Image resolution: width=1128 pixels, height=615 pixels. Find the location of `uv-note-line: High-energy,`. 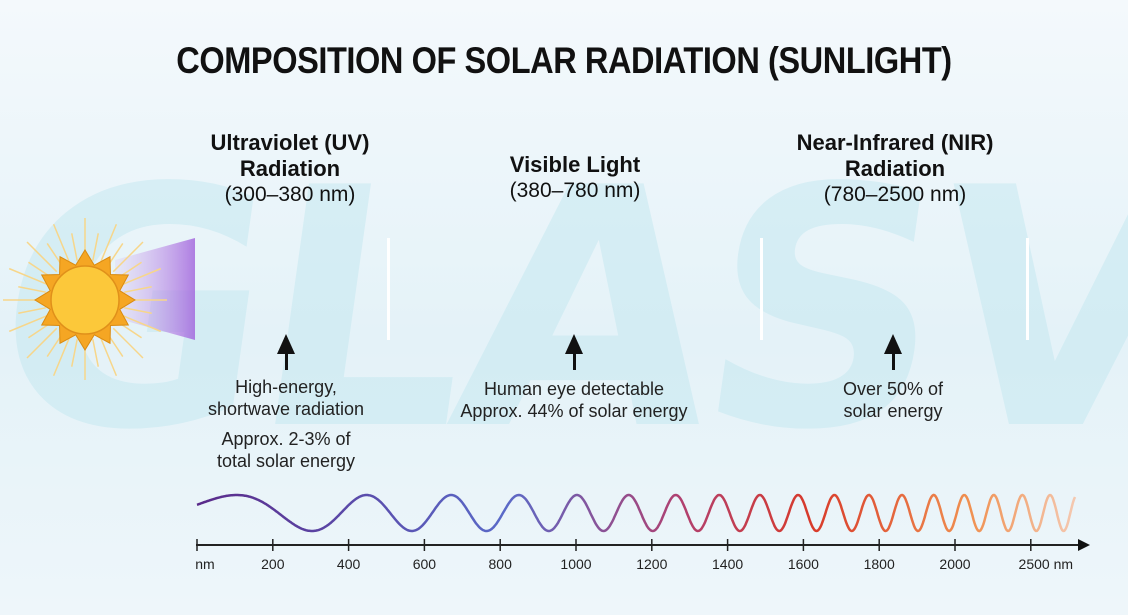

uv-note-line: High-energy, is located at coordinates (286, 387).